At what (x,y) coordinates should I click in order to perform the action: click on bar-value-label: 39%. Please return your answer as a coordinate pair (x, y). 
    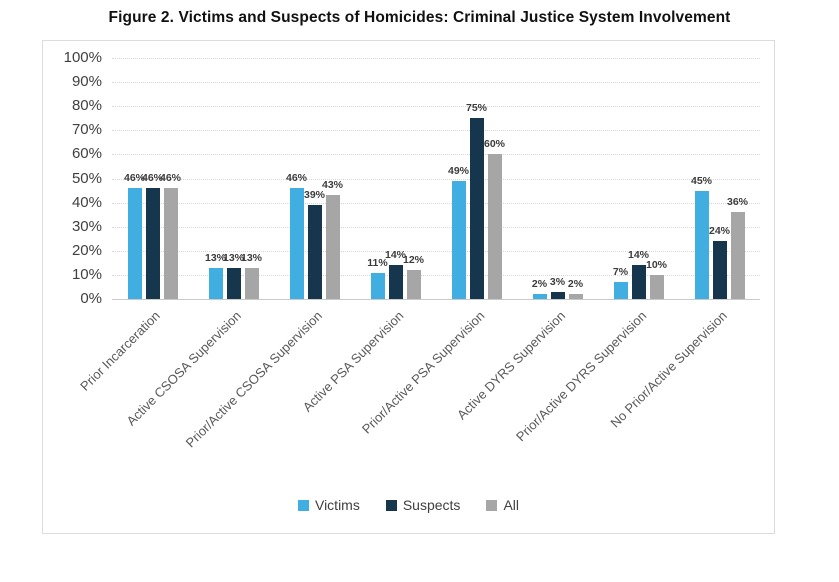
    Looking at the image, I should click on (314, 195).